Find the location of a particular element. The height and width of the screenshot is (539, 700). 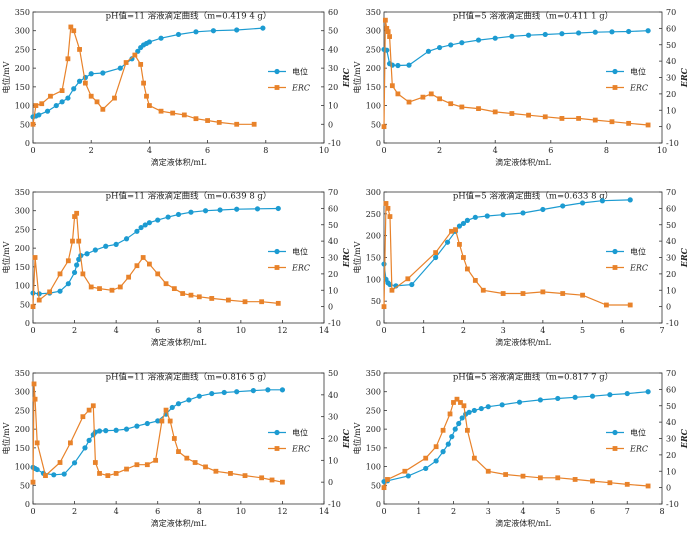

x-tick-label: 1 is located at coordinates (418, 511).